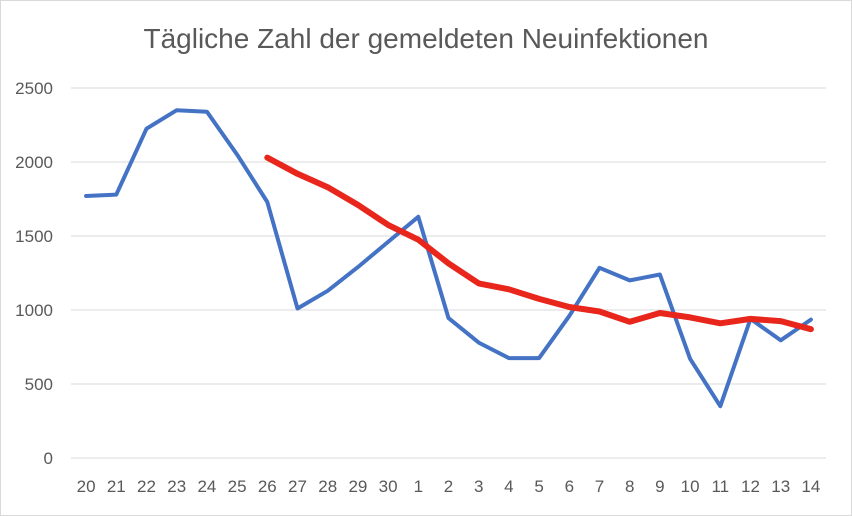 This screenshot has height=516, width=852. Describe the element at coordinates (34, 310) in the screenshot. I see `y-tick-label: 1000` at that location.